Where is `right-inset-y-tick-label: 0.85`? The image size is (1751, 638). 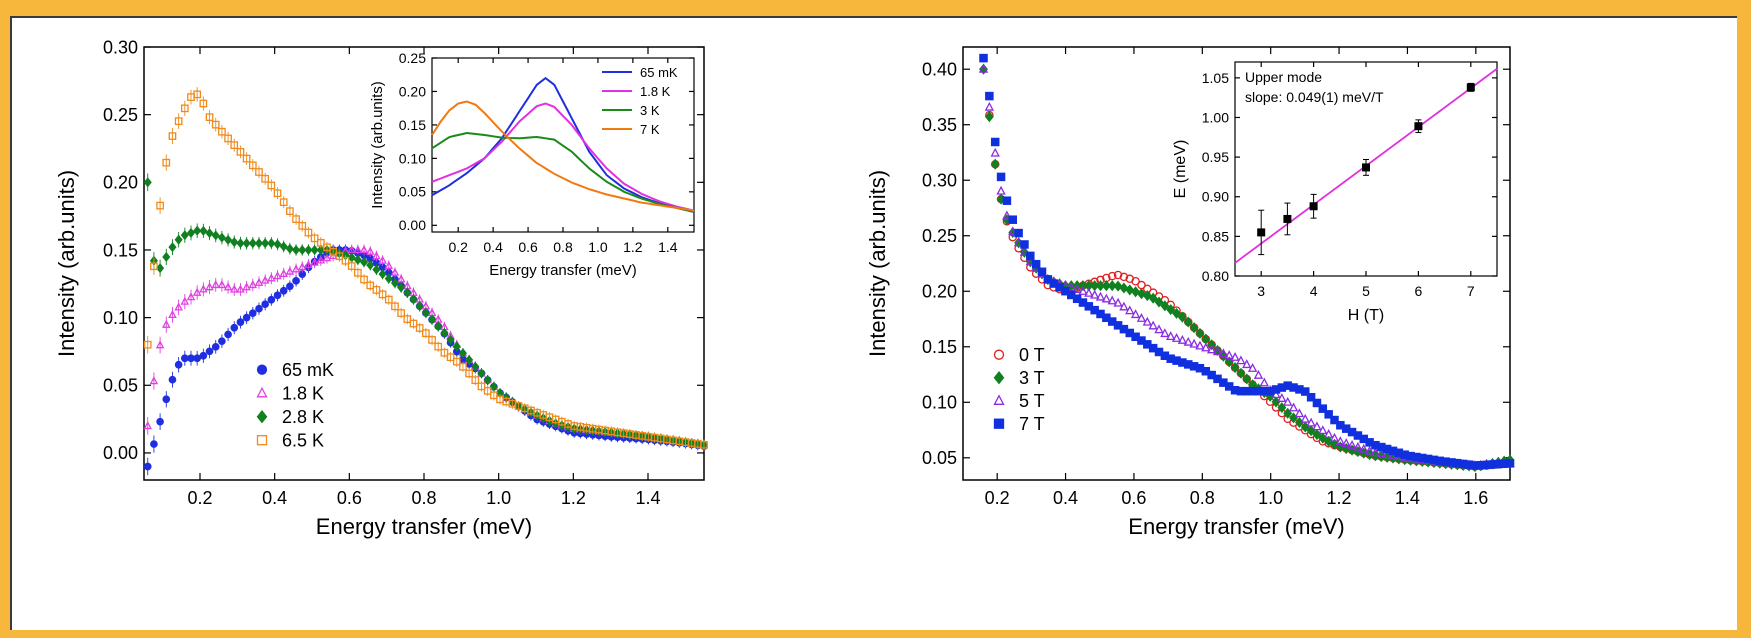 right-inset-y-tick-label: 0.85 is located at coordinates (1215, 236).